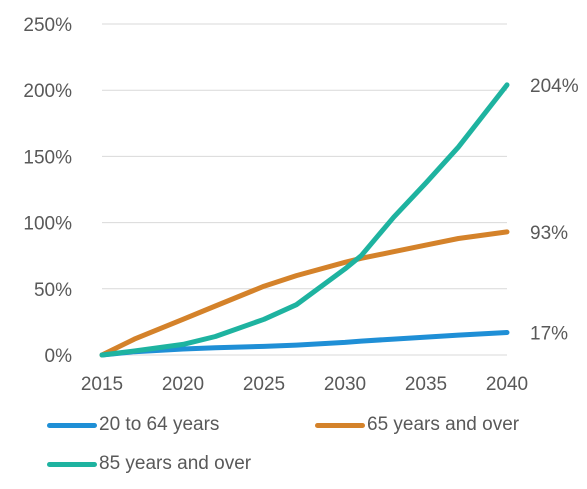 Image resolution: width=587 pixels, height=489 pixels. What do you see at coordinates (554, 210) in the screenshot?
I see `end-data-labels: 17% 93% 204%` at bounding box center [554, 210].